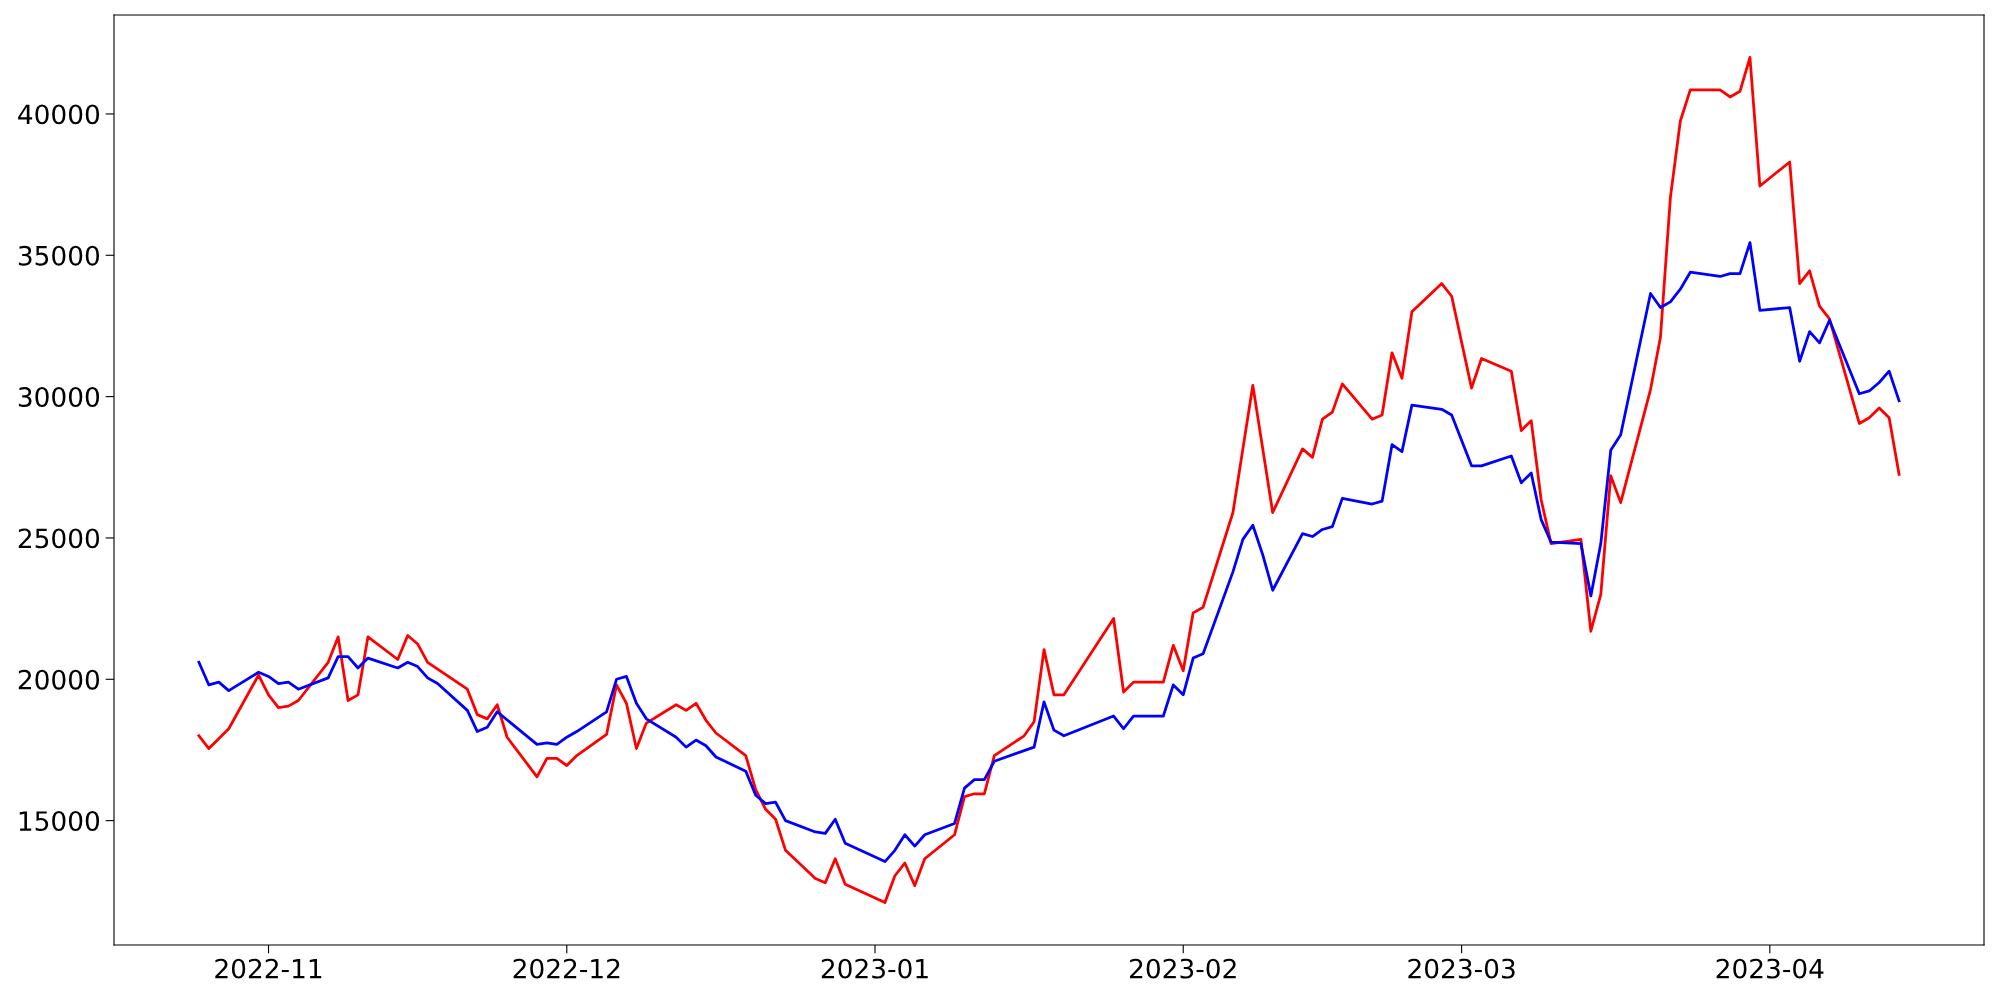 Image resolution: width=2000 pixels, height=1000 pixels. What do you see at coordinates (59, 679) in the screenshot?
I see `y-tick-label: 20000` at bounding box center [59, 679].